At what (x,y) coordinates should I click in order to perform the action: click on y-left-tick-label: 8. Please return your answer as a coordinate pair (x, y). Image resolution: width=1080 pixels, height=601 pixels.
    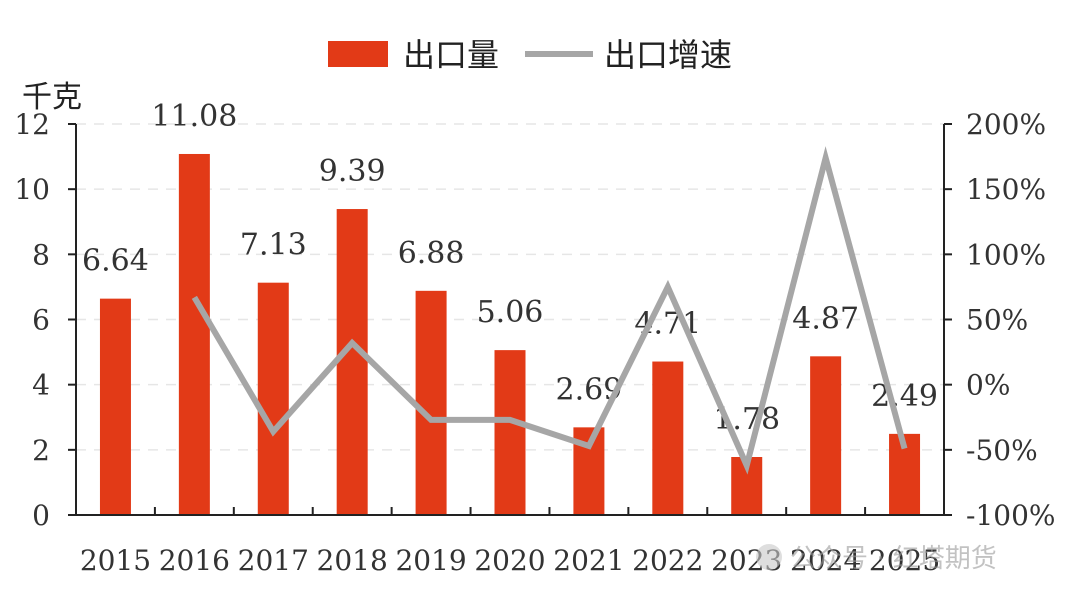
    Looking at the image, I should click on (41, 254).